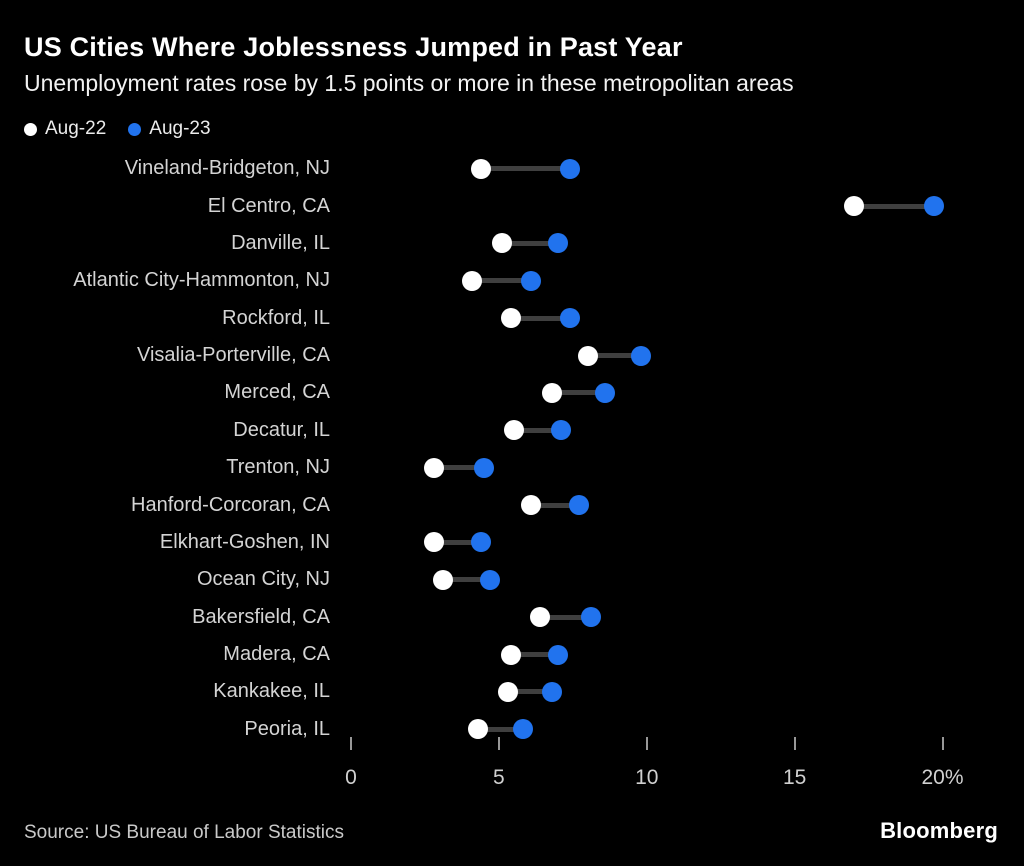 The image size is (1024, 866). What do you see at coordinates (180, 128) in the screenshot?
I see `legend-label-aug-23: Aug-23` at bounding box center [180, 128].